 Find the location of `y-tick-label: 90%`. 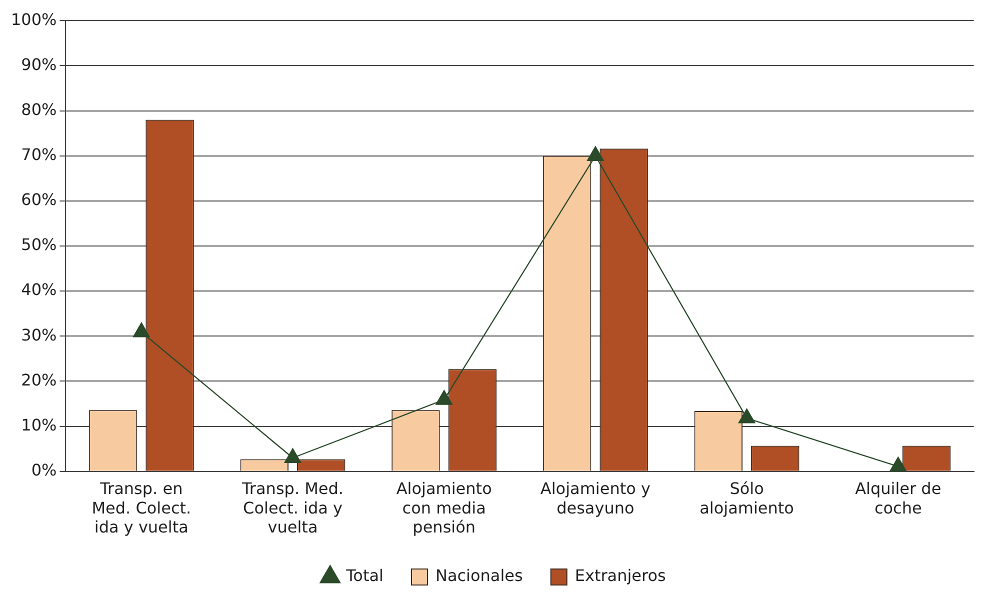

y-tick-label: 90% is located at coordinates (39, 64).